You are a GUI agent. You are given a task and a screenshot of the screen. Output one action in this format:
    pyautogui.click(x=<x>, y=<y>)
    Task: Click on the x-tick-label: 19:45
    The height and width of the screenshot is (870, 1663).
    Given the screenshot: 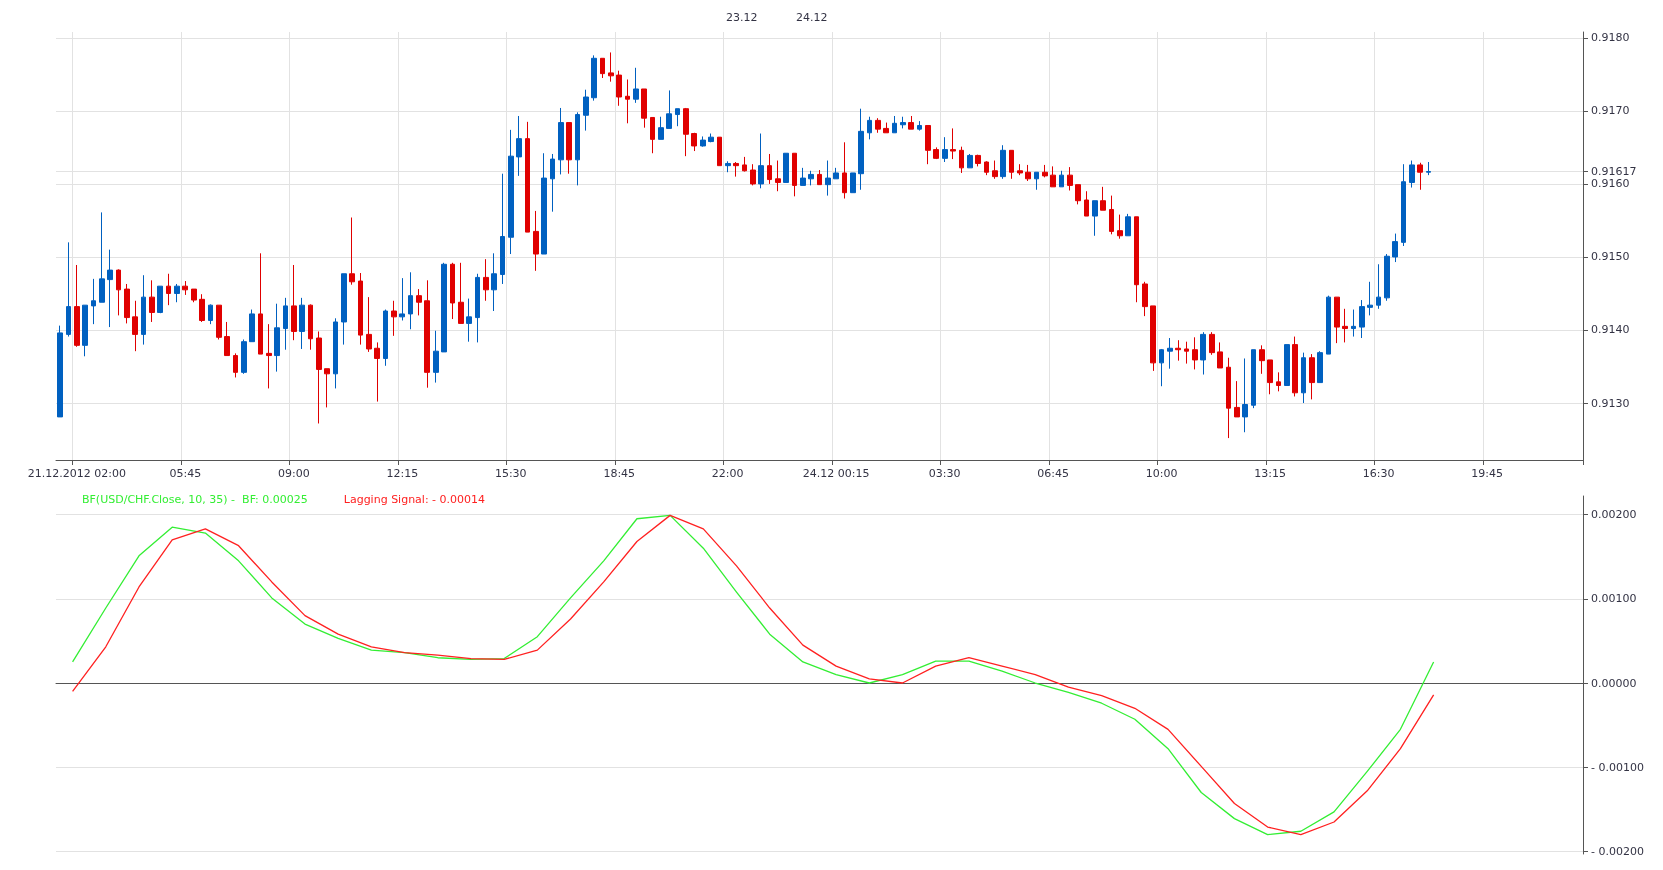 What is the action you would take?
    pyautogui.click(x=1487, y=473)
    